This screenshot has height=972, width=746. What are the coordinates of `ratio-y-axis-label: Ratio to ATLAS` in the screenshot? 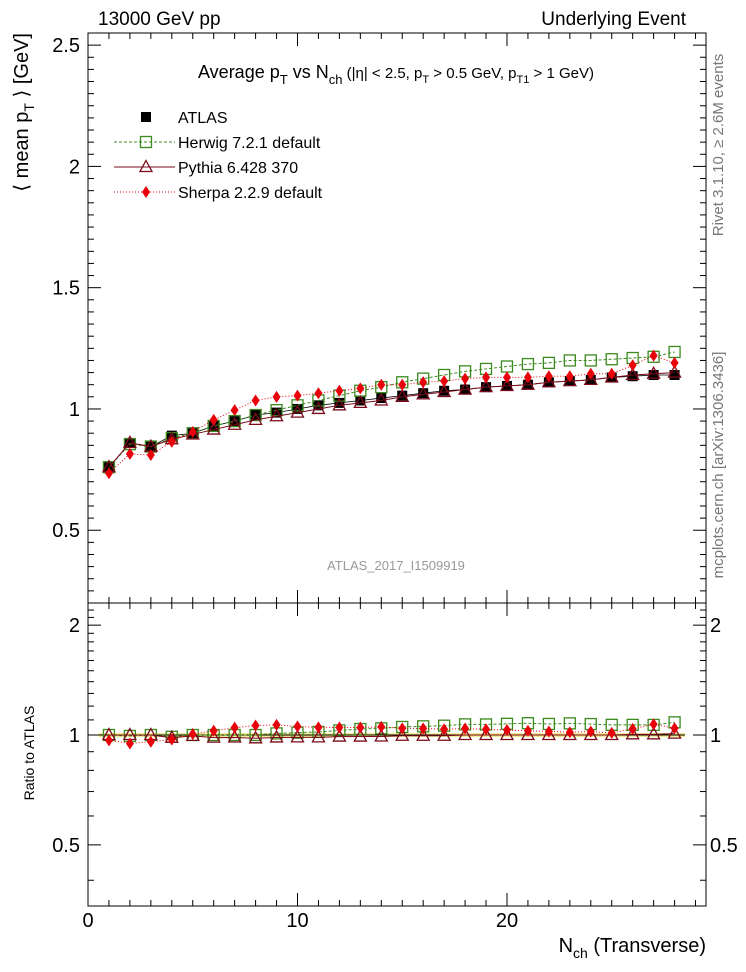 It's located at (29, 753).